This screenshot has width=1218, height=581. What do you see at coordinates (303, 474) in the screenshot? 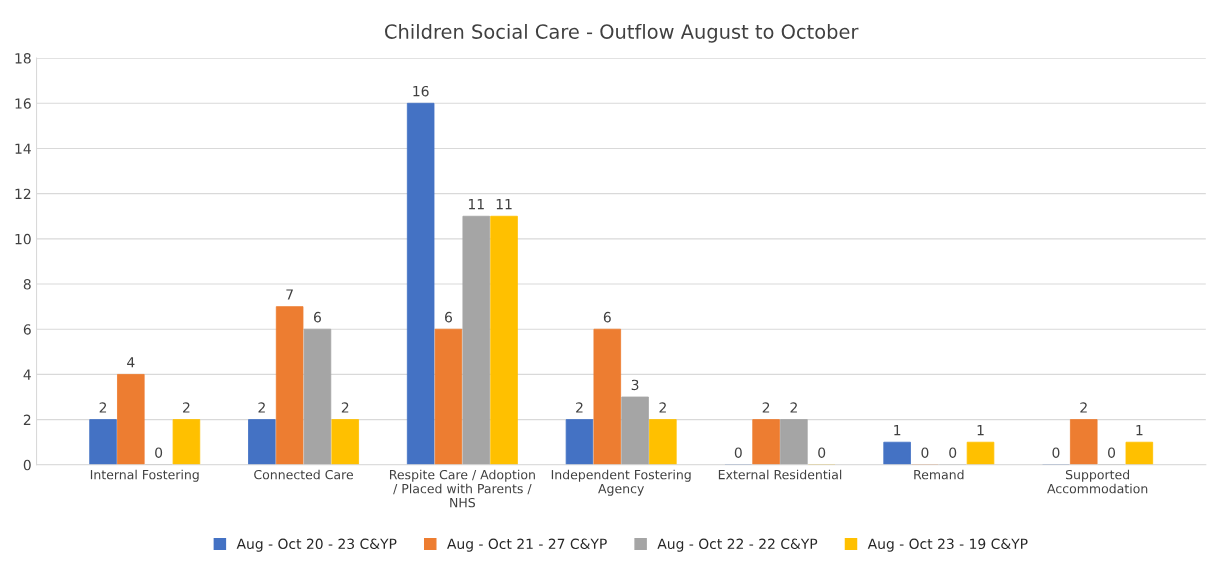
I see `x-tick-label: Connected Care` at bounding box center [303, 474].